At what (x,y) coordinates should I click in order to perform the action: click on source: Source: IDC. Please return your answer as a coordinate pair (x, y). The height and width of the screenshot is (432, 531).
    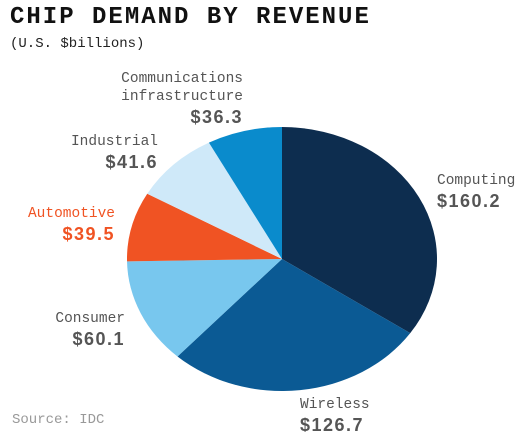
    Looking at the image, I should click on (58, 420).